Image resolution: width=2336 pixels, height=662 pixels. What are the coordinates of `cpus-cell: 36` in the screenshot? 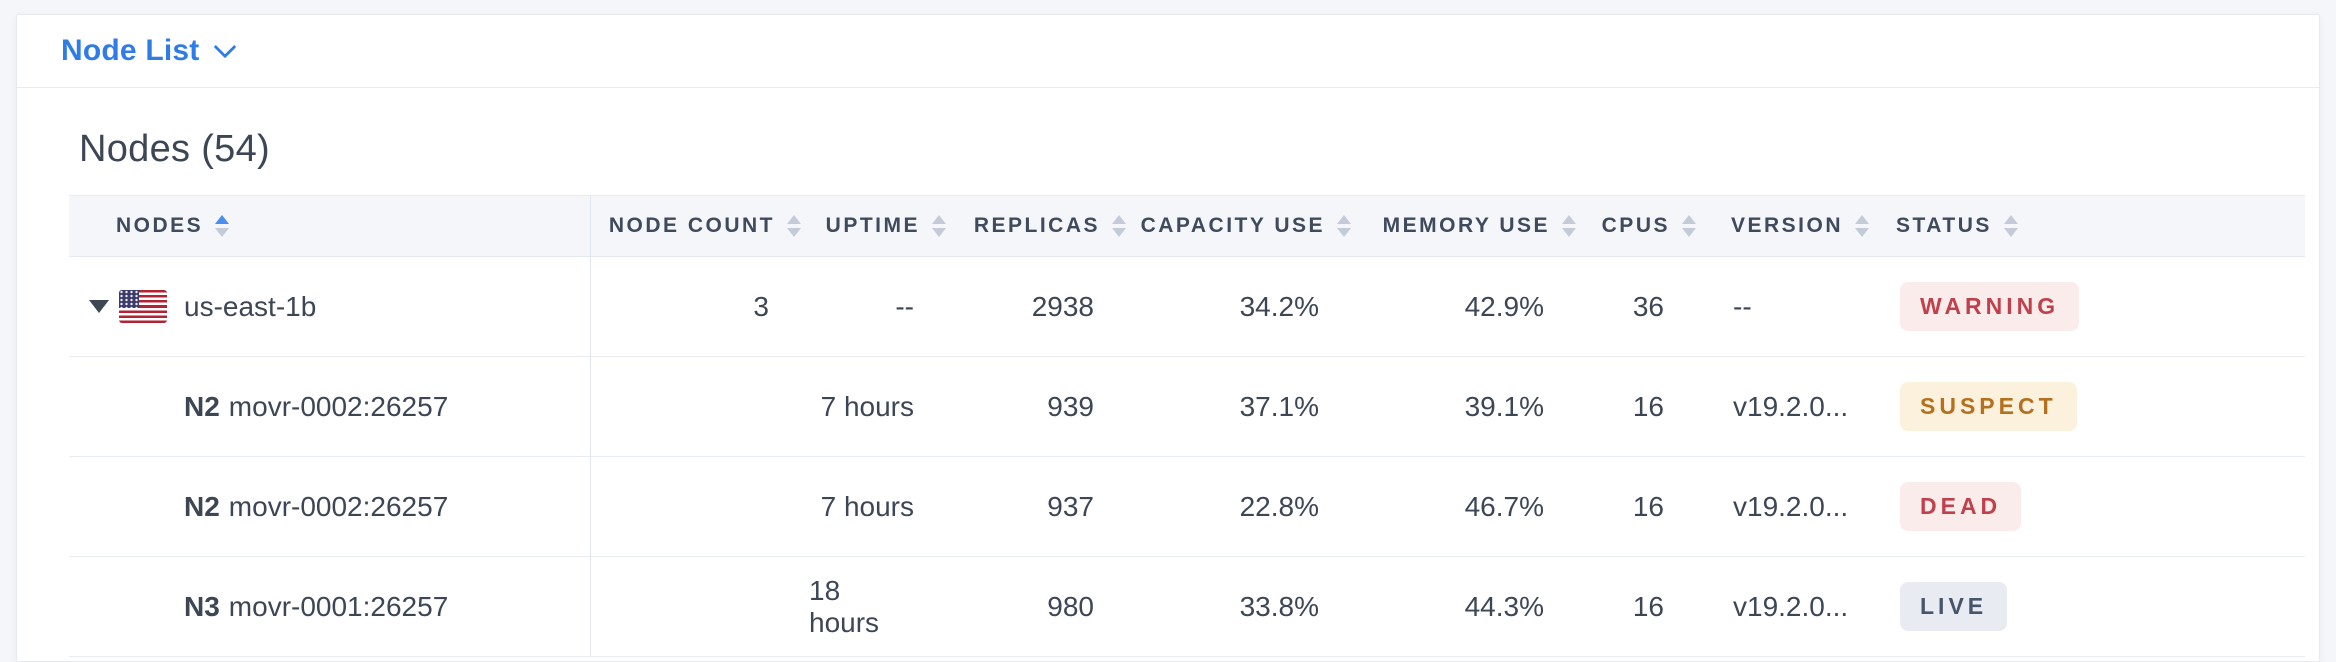 It's located at (1648, 306).